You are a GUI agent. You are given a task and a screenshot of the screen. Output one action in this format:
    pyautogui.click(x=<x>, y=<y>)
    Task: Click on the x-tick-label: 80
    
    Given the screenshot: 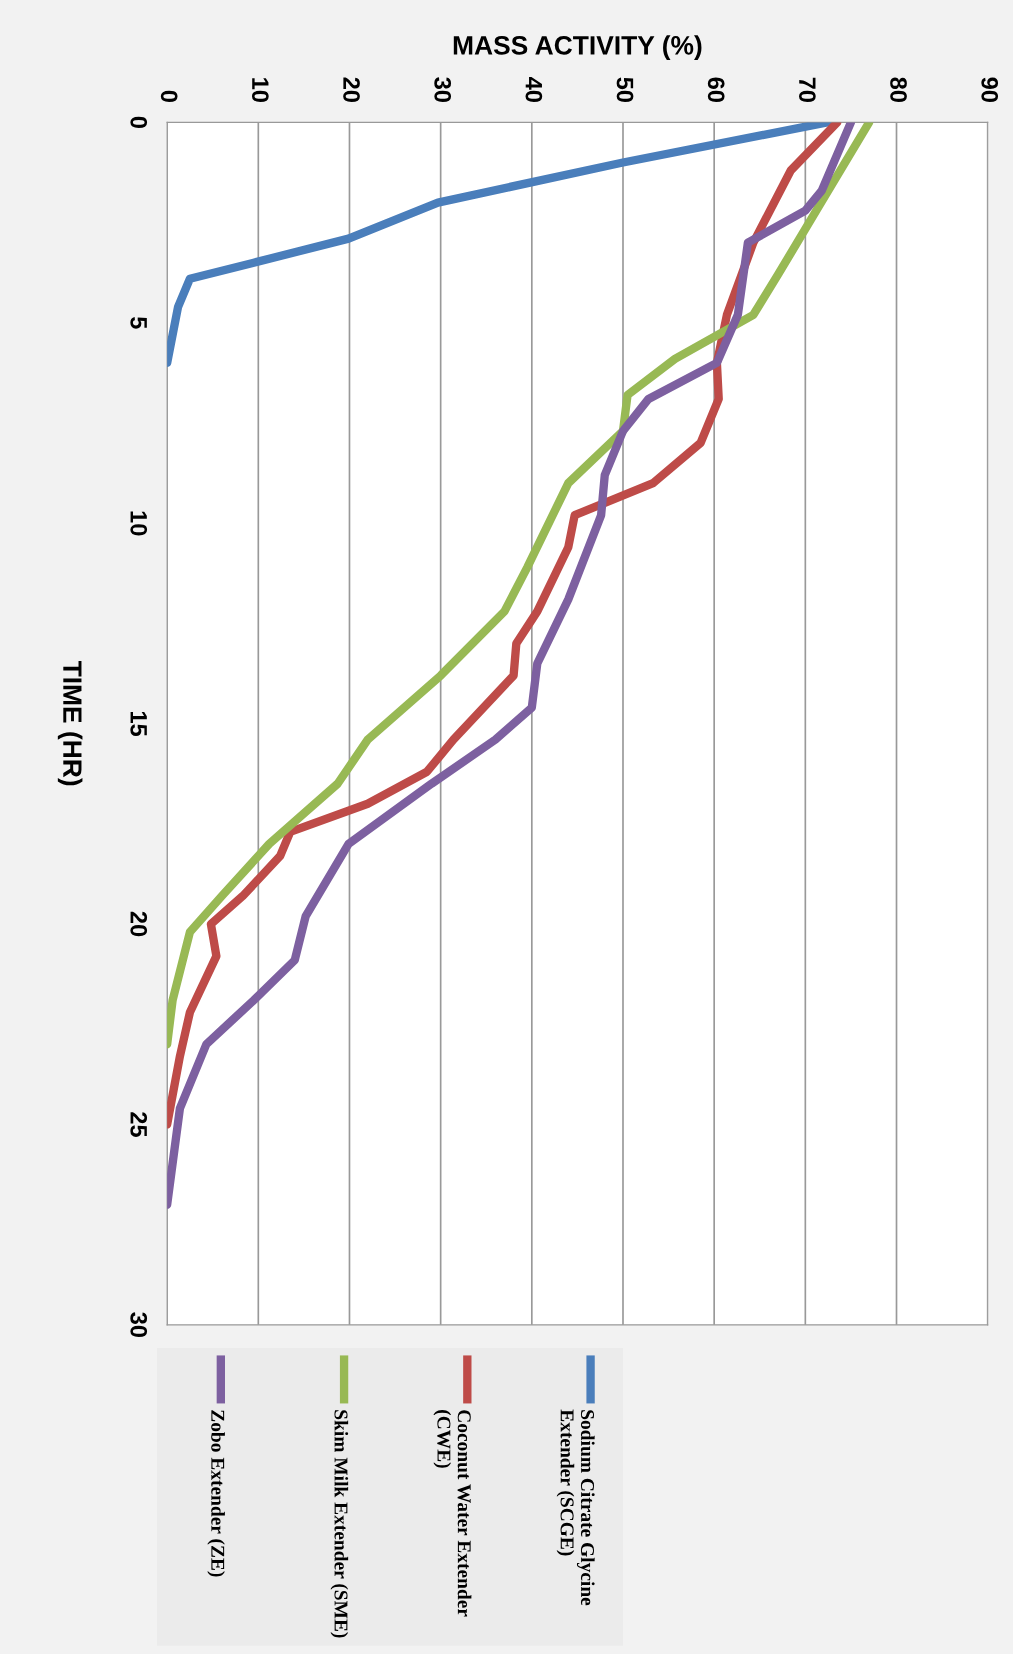 What is the action you would take?
    pyautogui.click(x=898, y=89)
    